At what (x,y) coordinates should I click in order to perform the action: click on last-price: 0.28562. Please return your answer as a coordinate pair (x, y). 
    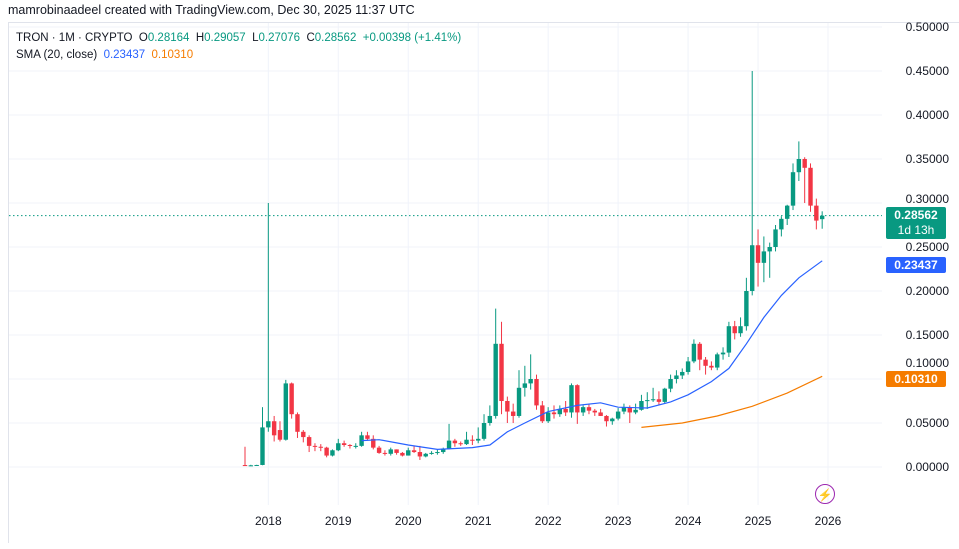
    Looking at the image, I should click on (916, 215).